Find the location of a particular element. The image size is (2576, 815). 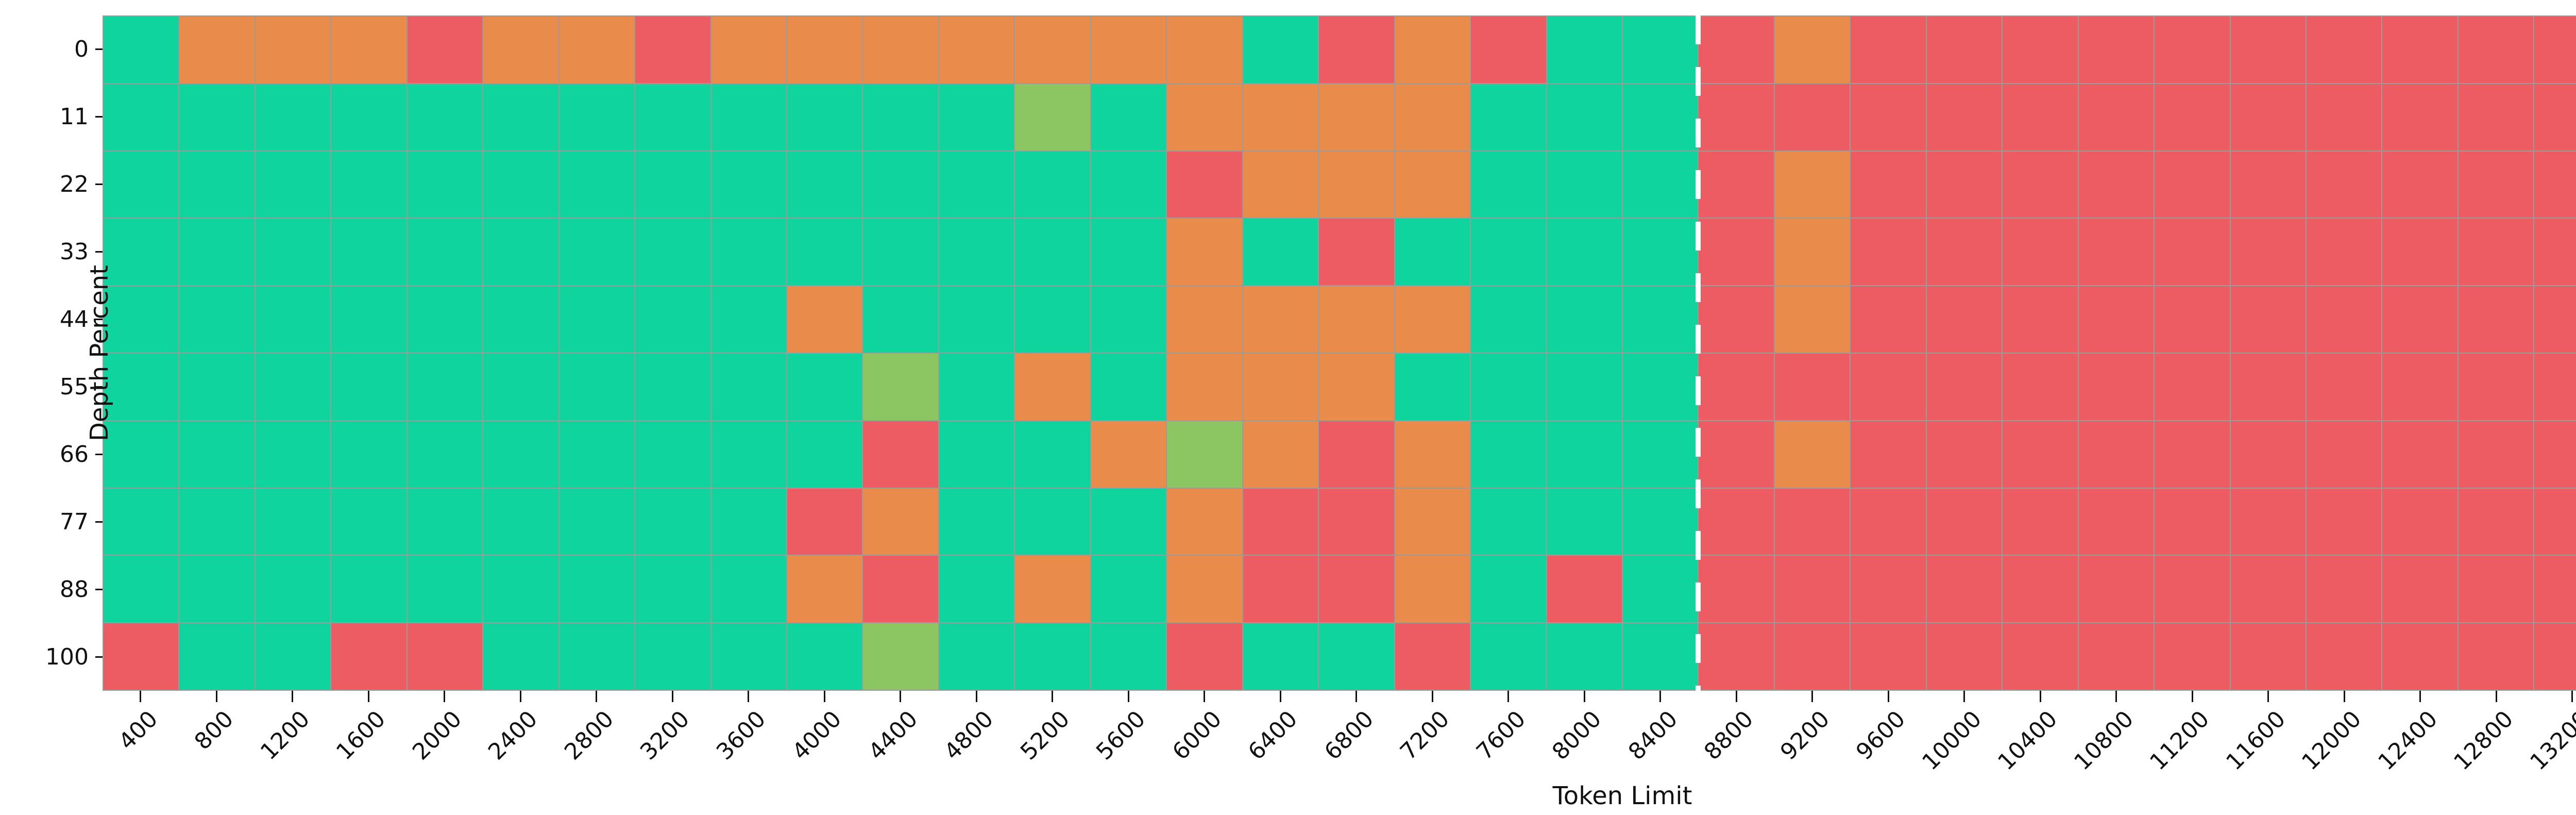

x-tick-label: 2400 is located at coordinates (513, 736).